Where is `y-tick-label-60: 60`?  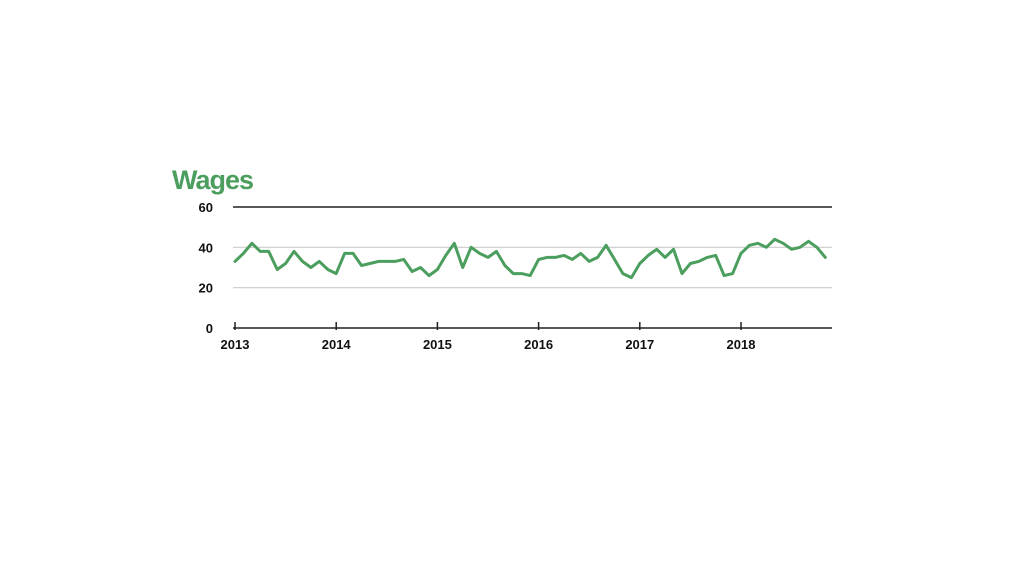
y-tick-label-60: 60 is located at coordinates (206, 207).